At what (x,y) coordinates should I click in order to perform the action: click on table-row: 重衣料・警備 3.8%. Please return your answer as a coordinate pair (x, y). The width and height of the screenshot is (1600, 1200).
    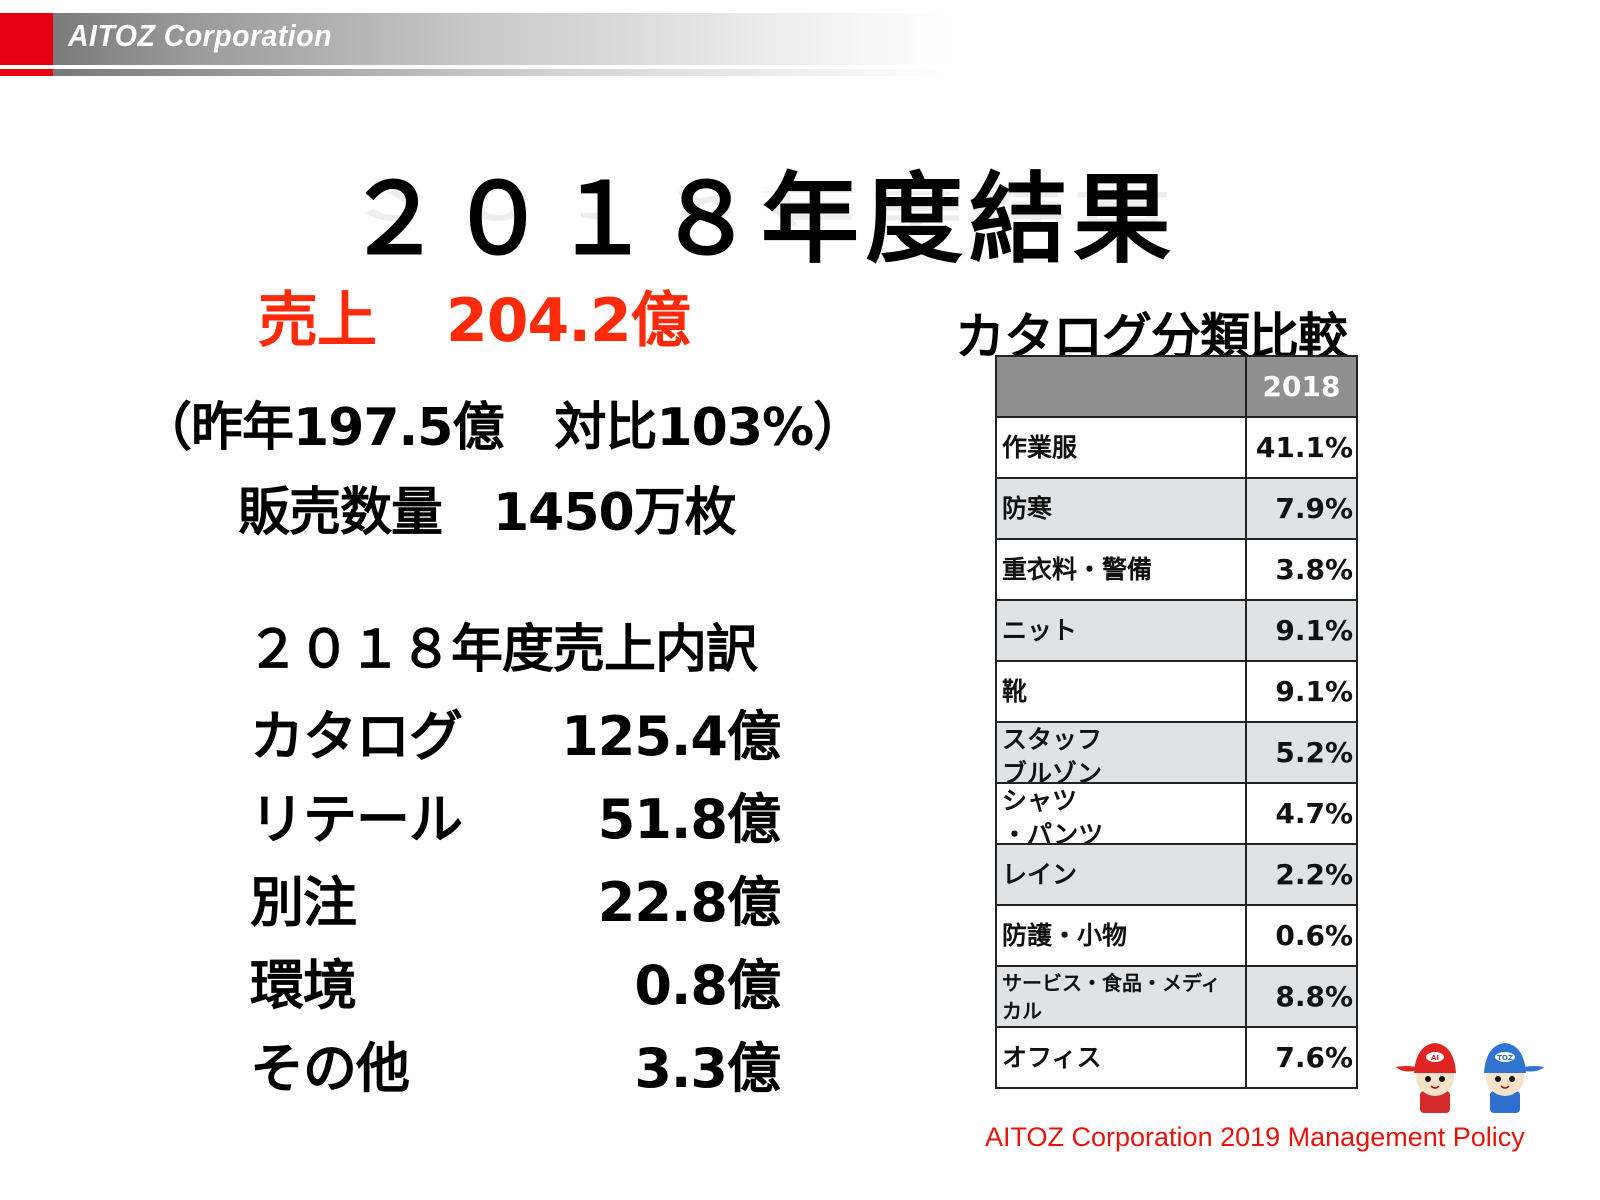
    Looking at the image, I should click on (1176, 569).